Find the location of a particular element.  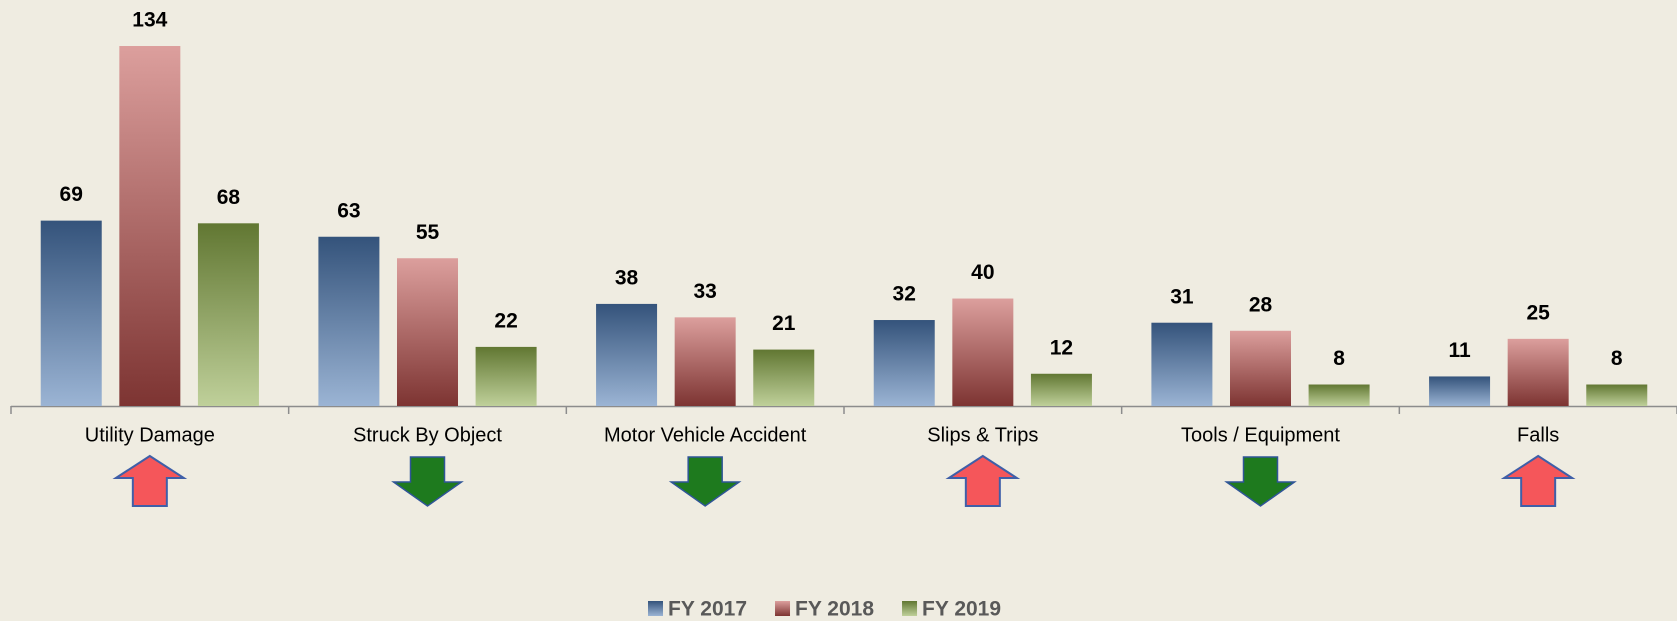

value-label: 31 is located at coordinates (1182, 296).